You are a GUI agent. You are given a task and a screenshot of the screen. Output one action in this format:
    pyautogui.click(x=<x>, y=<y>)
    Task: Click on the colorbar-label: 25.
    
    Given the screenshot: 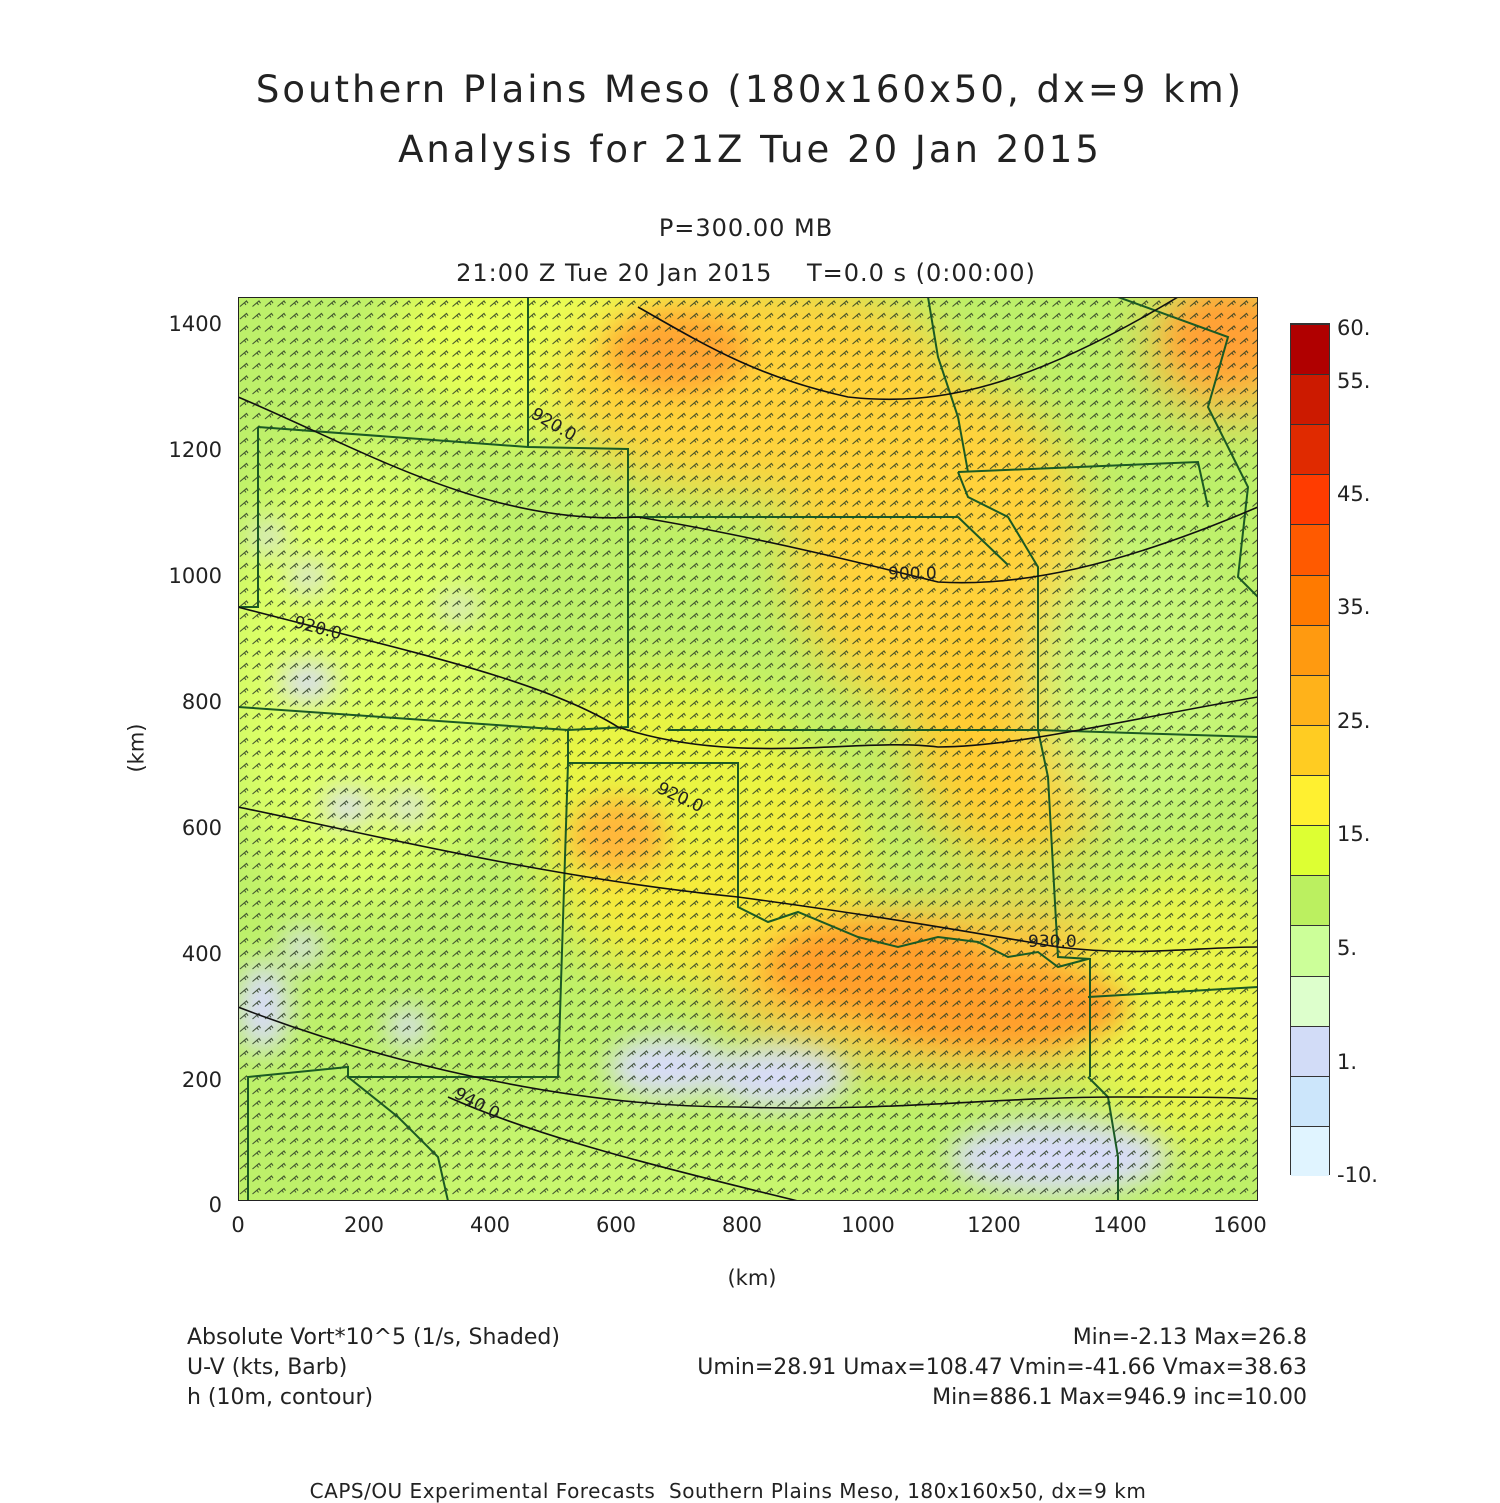 What is the action you would take?
    pyautogui.click(x=1354, y=721)
    